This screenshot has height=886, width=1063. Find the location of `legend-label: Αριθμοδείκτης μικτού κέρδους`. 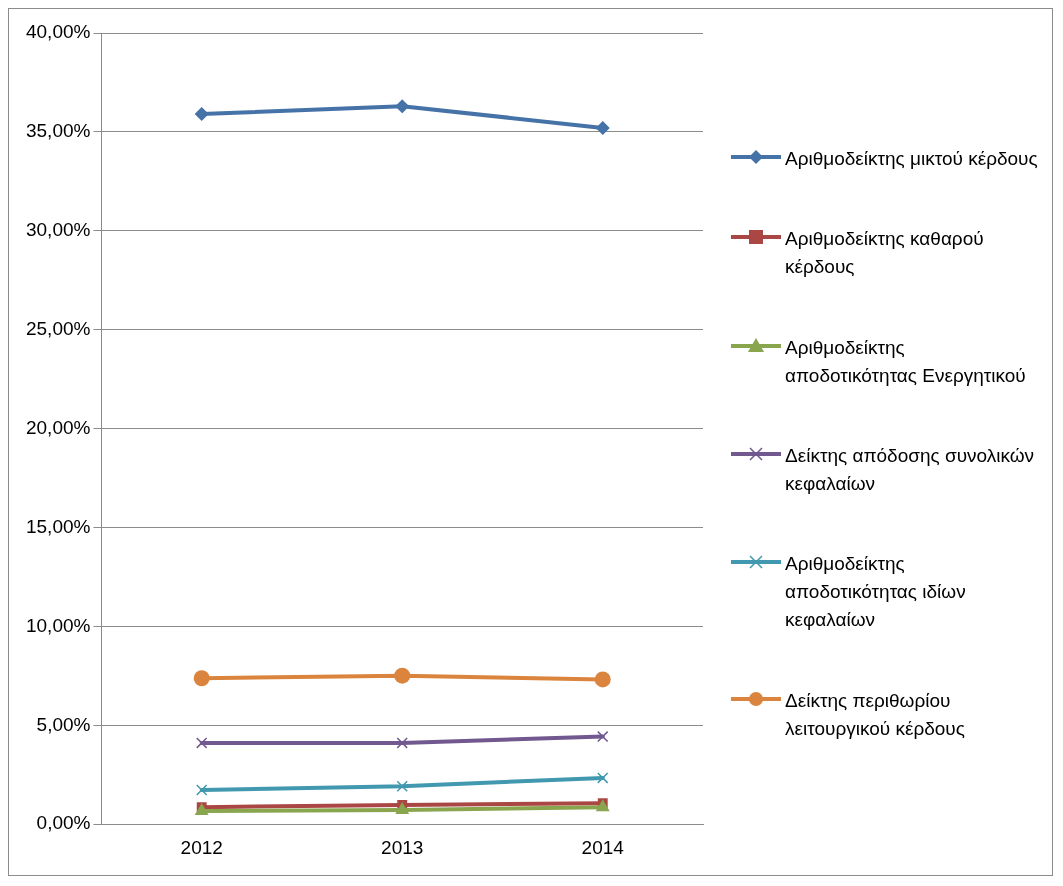

legend-label: Αριθμοδείκτης μικτού κέρδους is located at coordinates (911, 159).